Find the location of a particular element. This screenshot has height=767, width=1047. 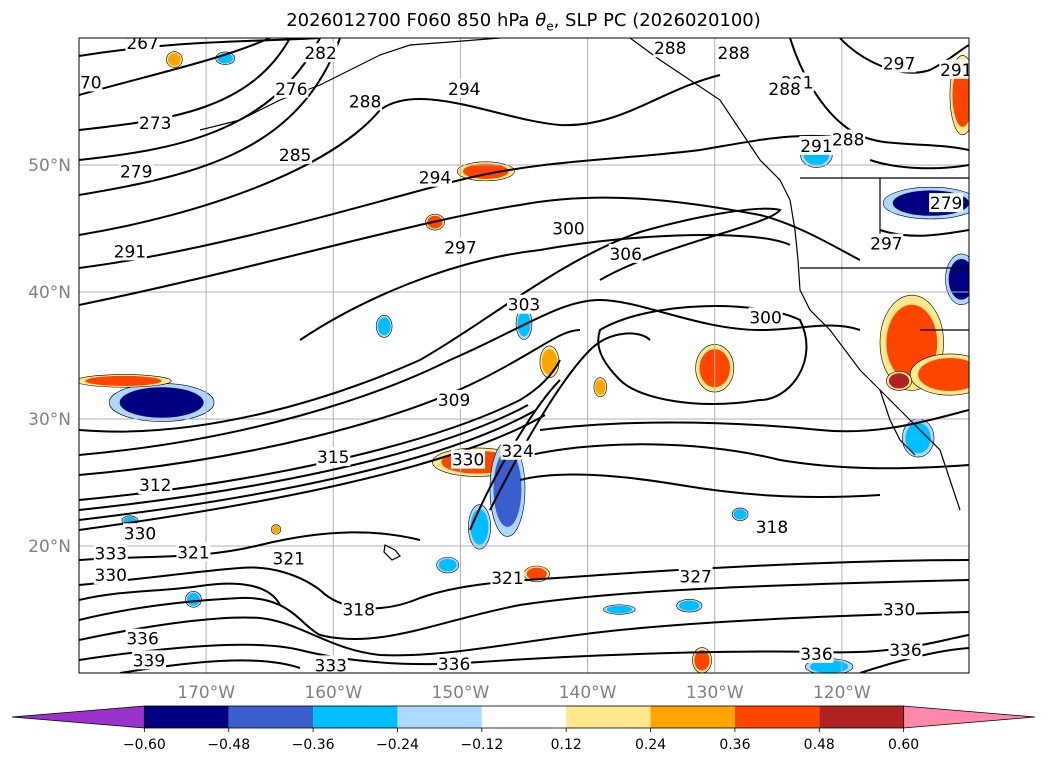

latitude-labels: 50°N 40°N 30°N 20°N is located at coordinates (49, 356).